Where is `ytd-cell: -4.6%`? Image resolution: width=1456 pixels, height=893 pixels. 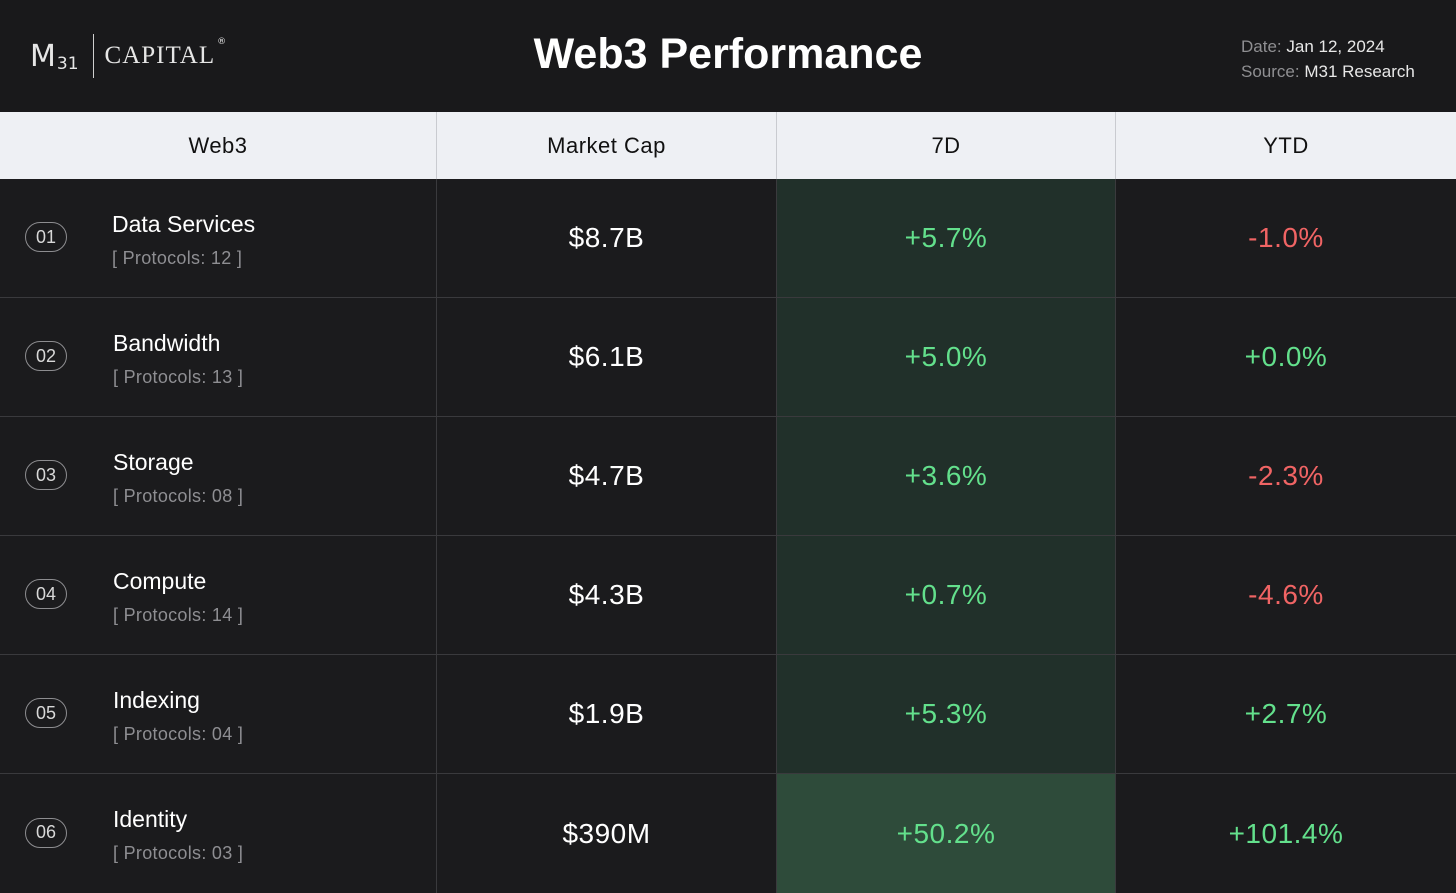 ytd-cell: -4.6% is located at coordinates (1286, 595).